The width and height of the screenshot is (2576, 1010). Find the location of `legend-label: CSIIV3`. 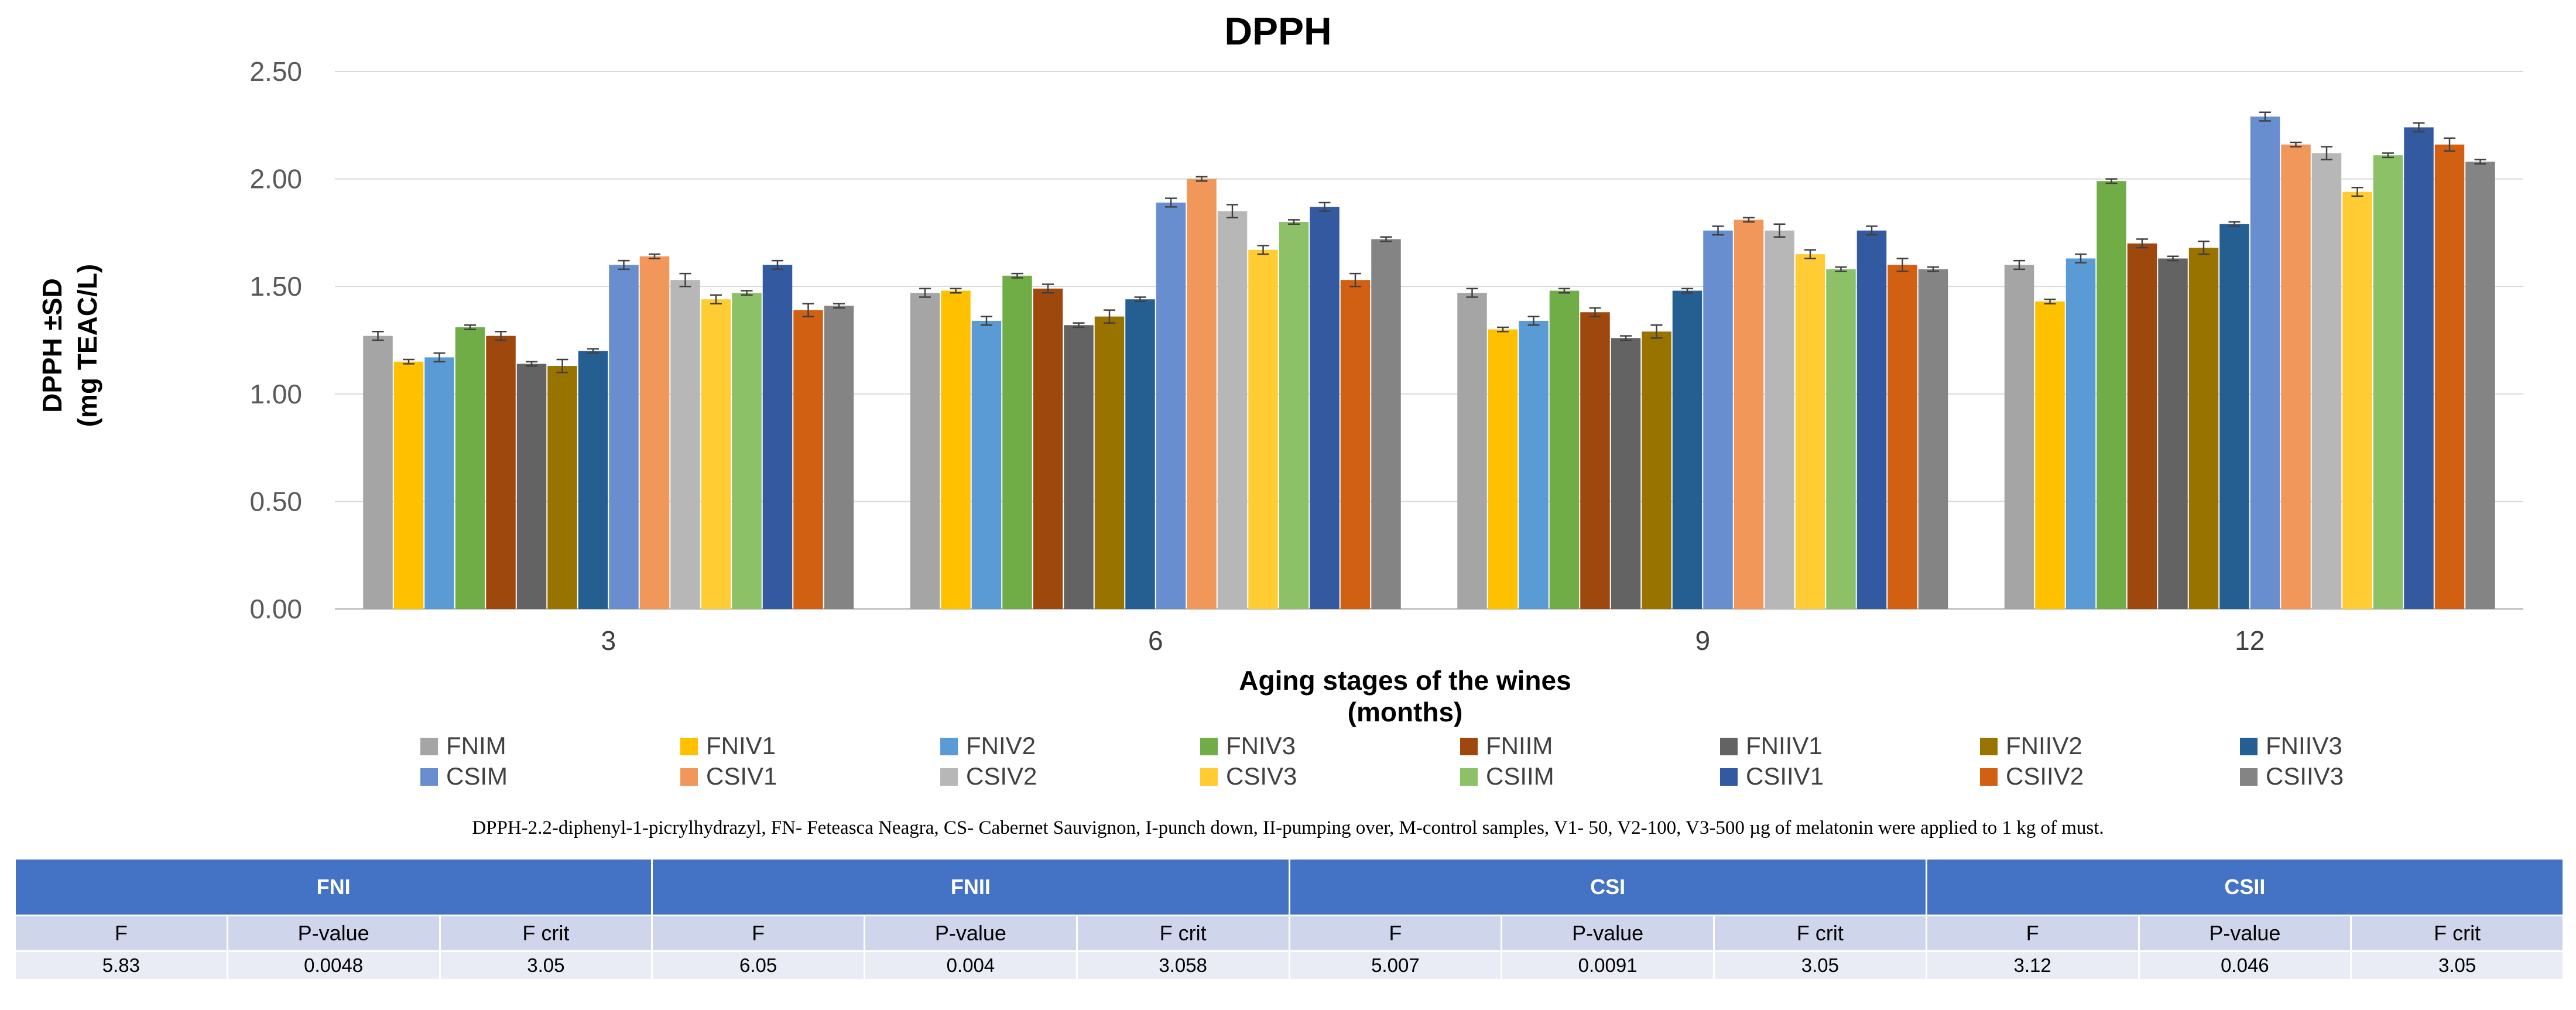

legend-label: CSIIV3 is located at coordinates (2305, 776).